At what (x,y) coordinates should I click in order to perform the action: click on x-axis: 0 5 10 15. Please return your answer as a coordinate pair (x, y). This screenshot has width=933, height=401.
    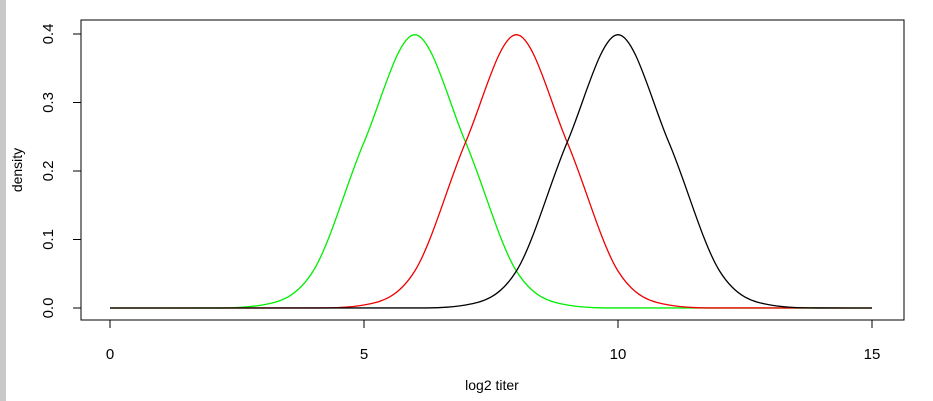
    Looking at the image, I should click on (493, 341).